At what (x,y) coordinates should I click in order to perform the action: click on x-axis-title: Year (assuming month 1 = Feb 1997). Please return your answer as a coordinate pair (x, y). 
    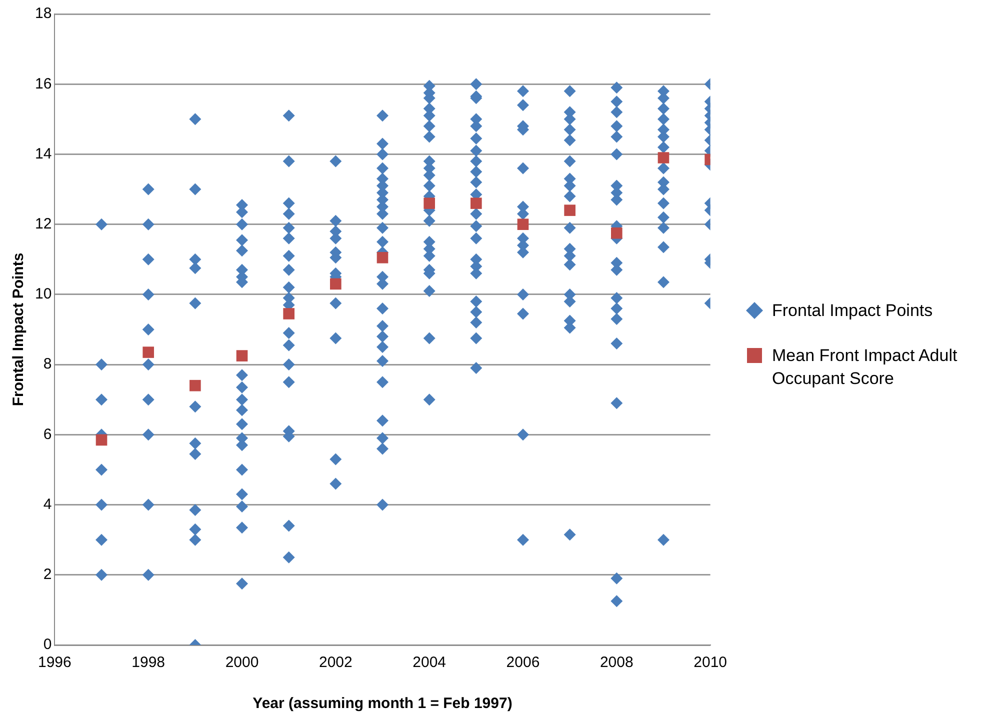
    Looking at the image, I should click on (382, 703).